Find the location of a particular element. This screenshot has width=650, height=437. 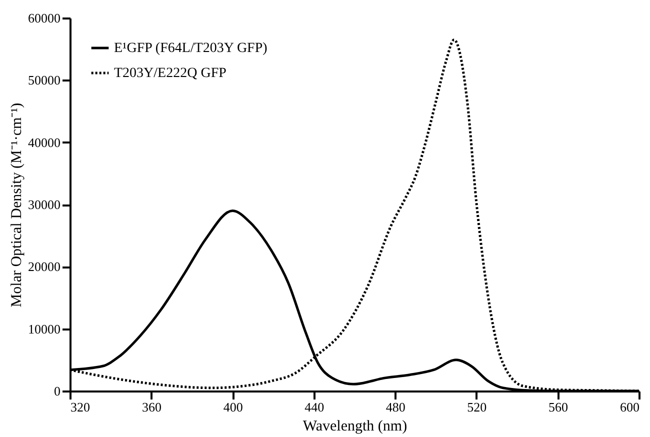

y-tick-label: 30000 is located at coordinates (44, 204).